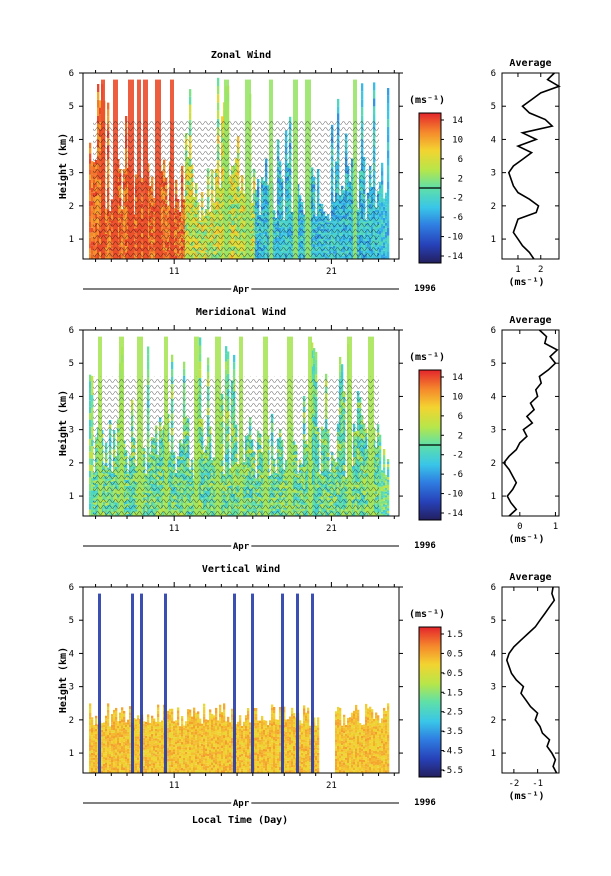  Describe the element at coordinates (425, 289) in the screenshot. I see `year-label: 1996` at that location.